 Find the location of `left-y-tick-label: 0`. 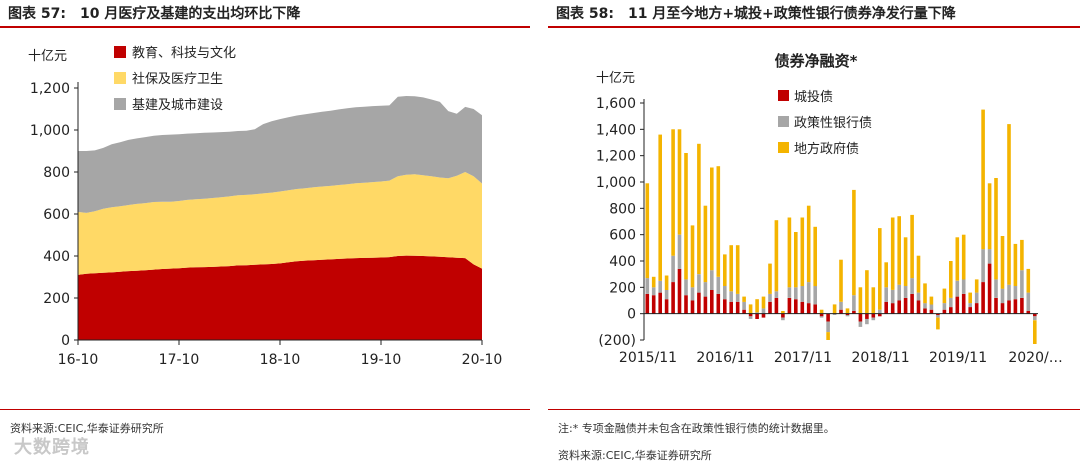

left-y-tick-label: 0 is located at coordinates (65, 341).